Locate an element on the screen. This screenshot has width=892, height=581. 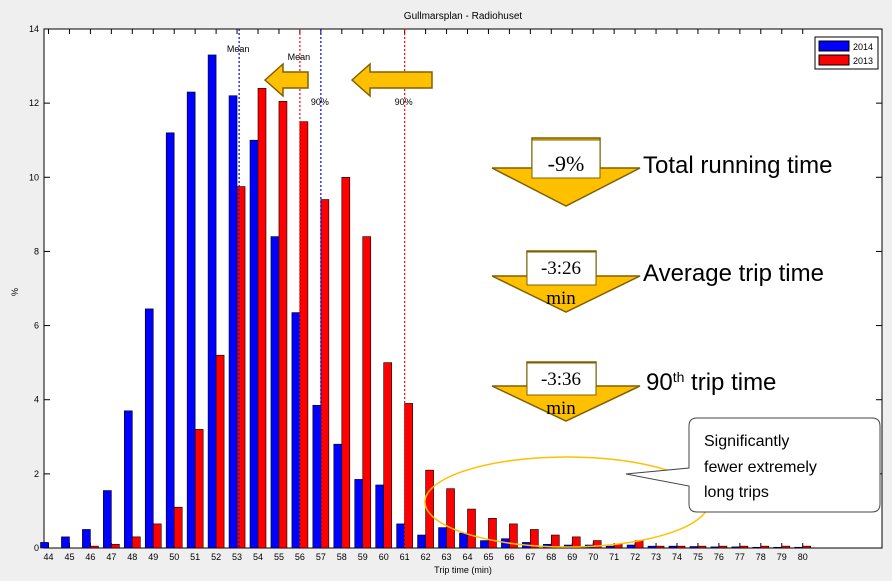
x-tick-label: 59 is located at coordinates (363, 557).